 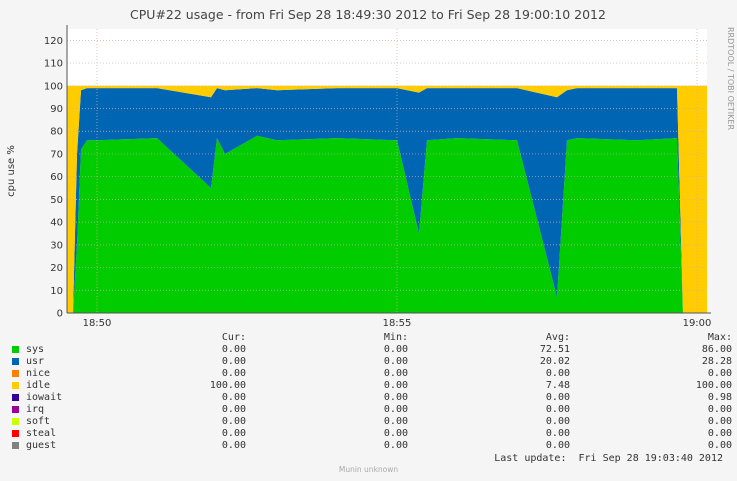 I want to click on x-tick-18:50: 18:50, so click(x=97, y=323).